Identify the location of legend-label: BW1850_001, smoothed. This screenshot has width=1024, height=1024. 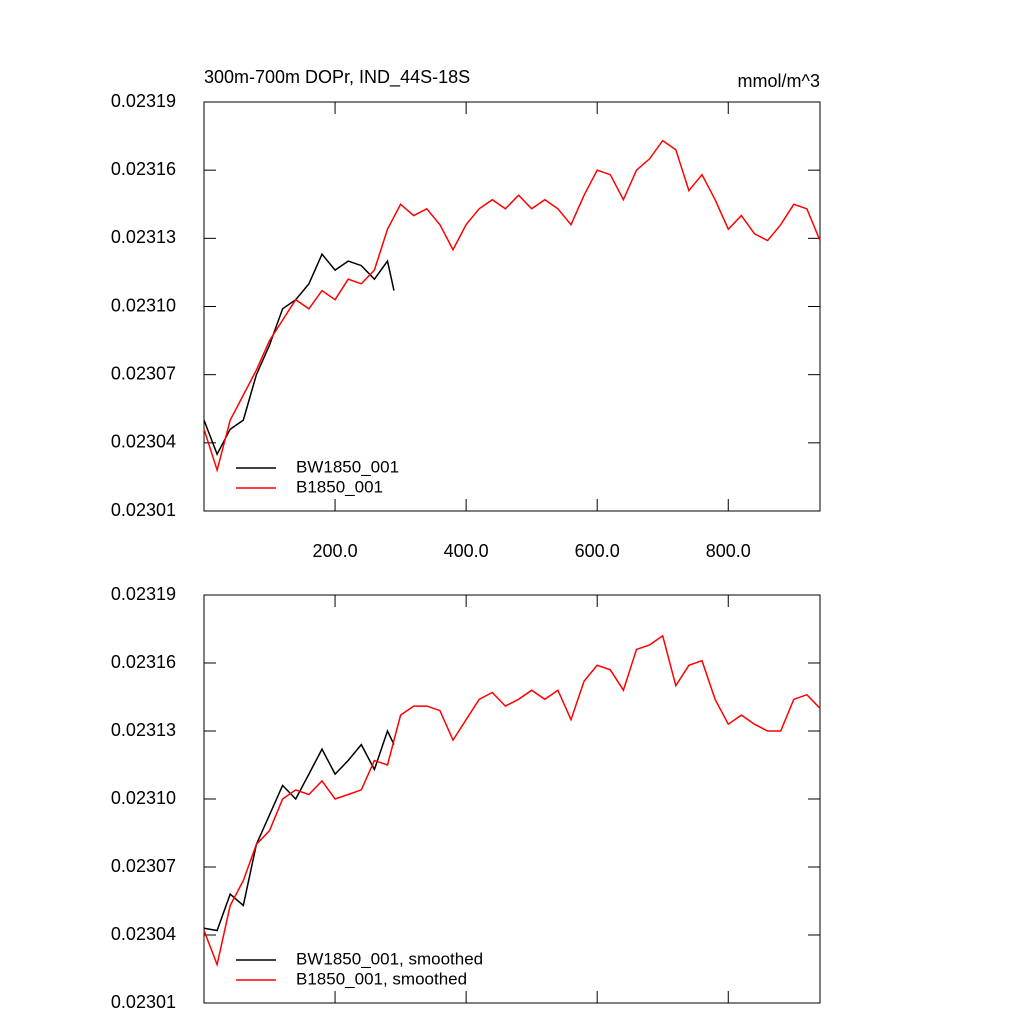
(389, 958).